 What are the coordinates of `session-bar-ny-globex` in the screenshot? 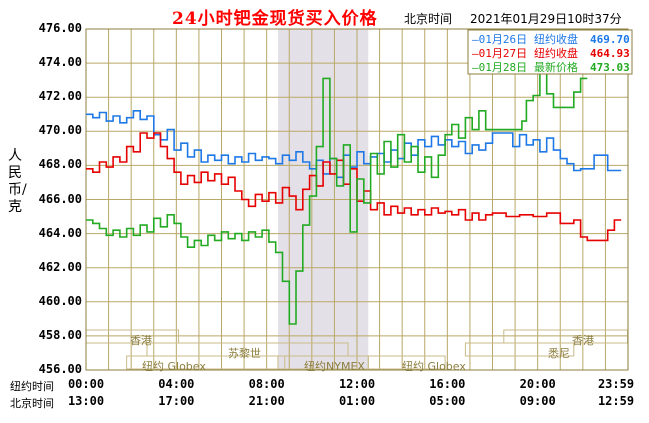 It's located at (206, 362).